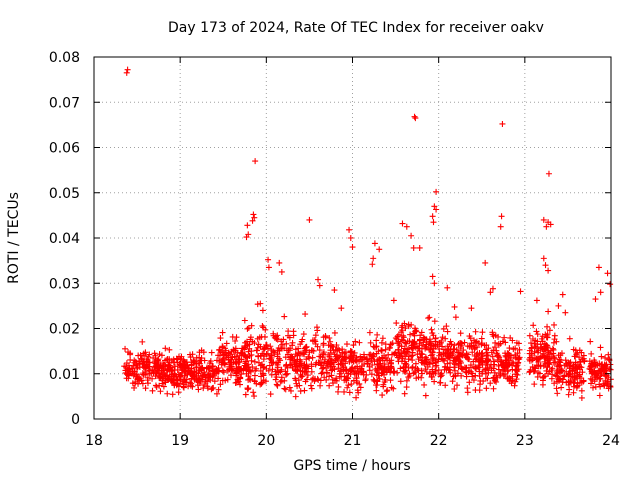 Image resolution: width=640 pixels, height=480 pixels. Describe the element at coordinates (439, 441) in the screenshot. I see `x-tick-label: 22` at that location.